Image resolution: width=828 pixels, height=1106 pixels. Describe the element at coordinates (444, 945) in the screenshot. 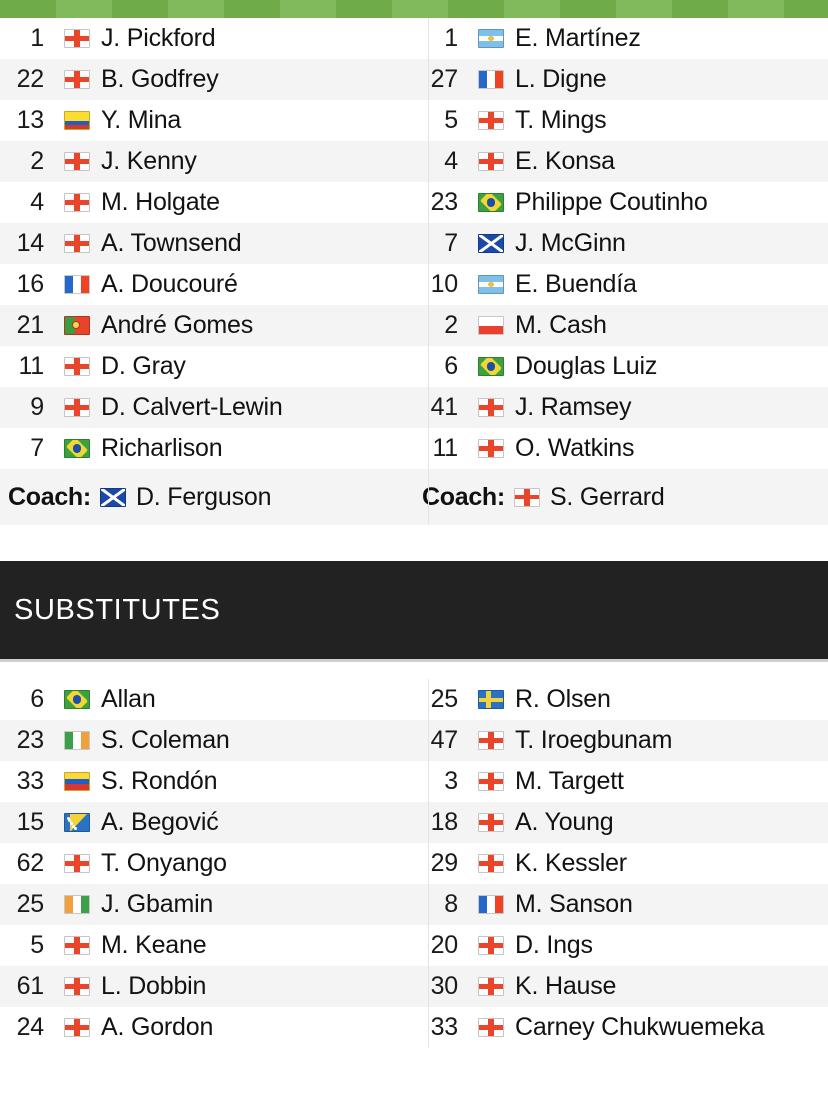

I see `player-number: 20` at that location.